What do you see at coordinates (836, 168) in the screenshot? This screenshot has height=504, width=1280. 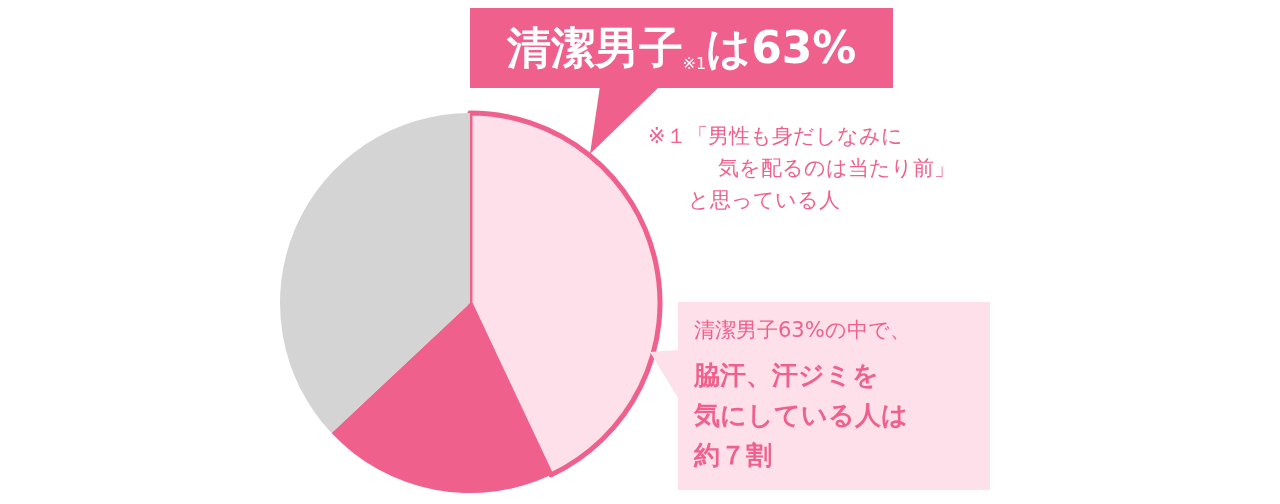 I see `text: 気を配るのは当たり前」` at bounding box center [836, 168].